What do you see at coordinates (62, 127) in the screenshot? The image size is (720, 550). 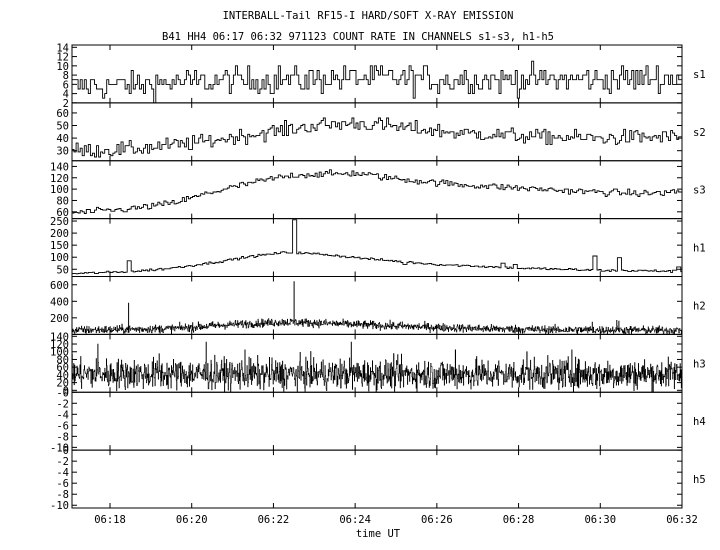 I see `y-tick-label-s2: 50` at bounding box center [62, 127].